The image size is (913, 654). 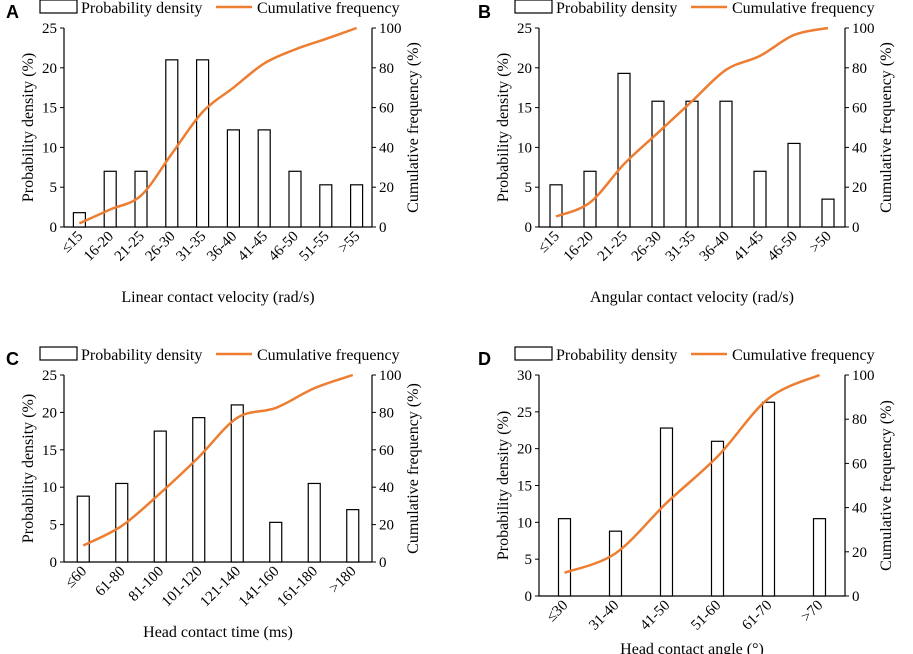 What do you see at coordinates (821, 243) in the screenshot?
I see `x-tick-label: >50` at bounding box center [821, 243].